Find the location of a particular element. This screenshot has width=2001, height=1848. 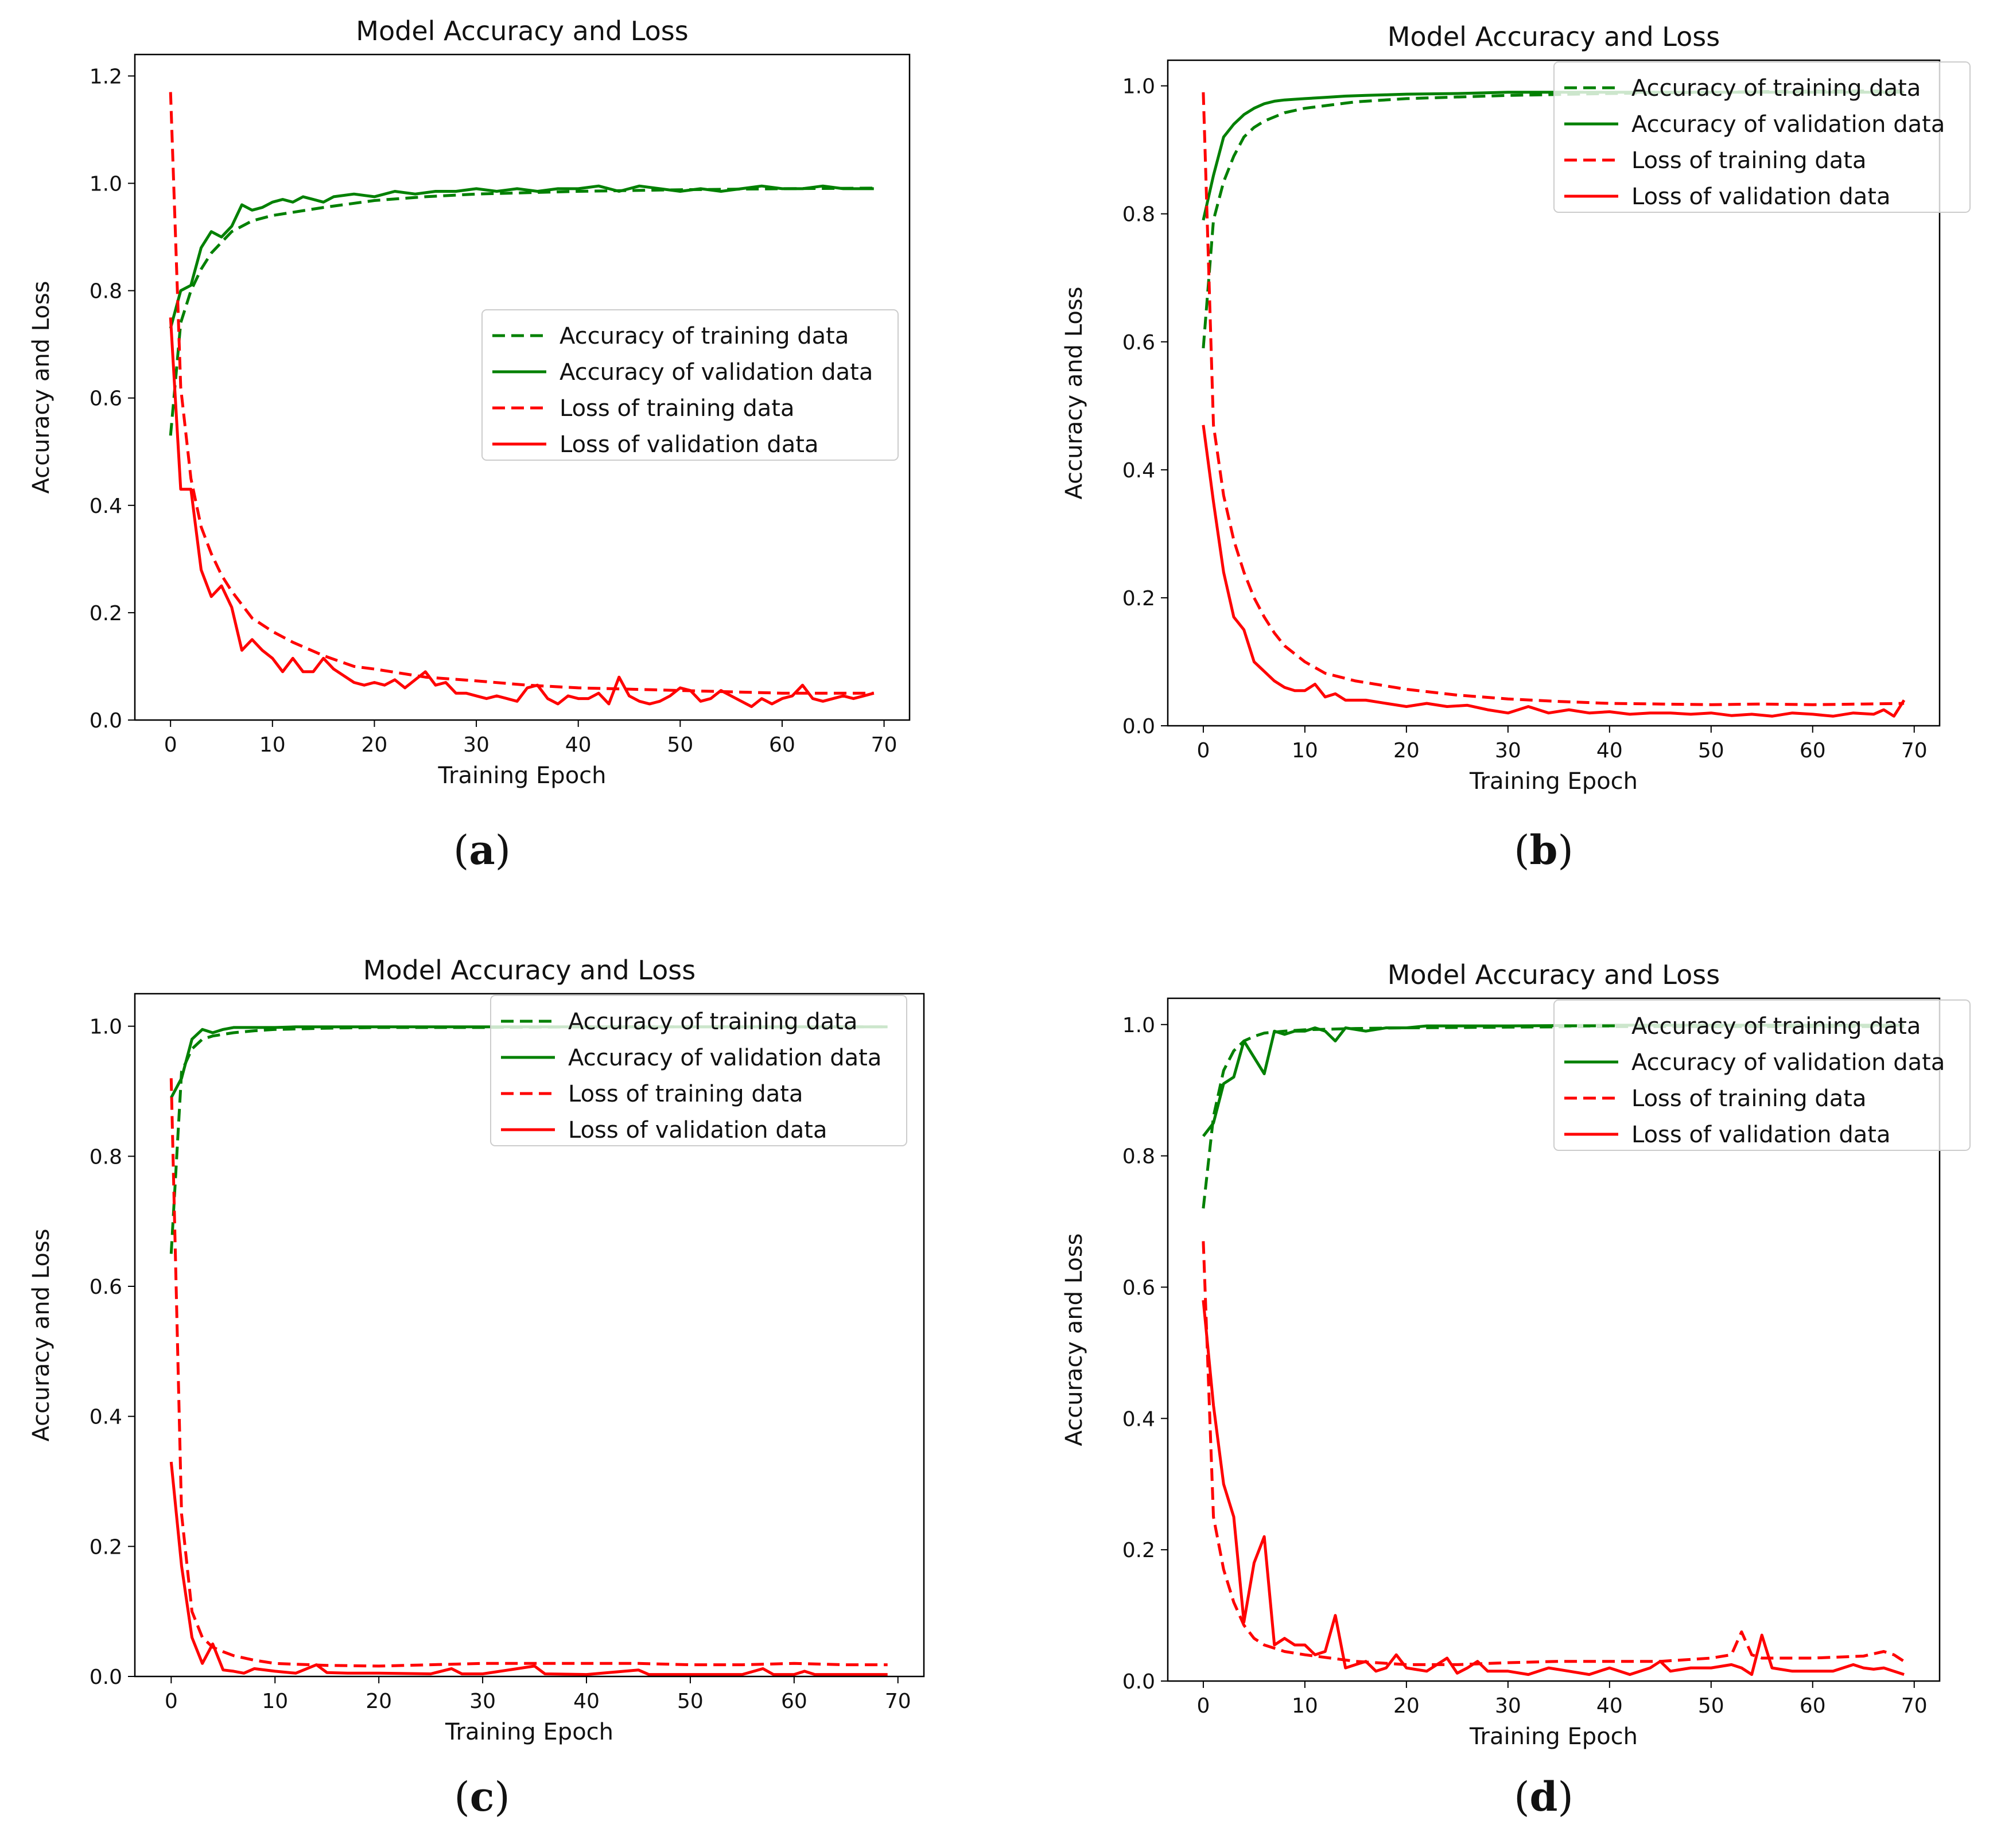

panel-b-ytick-label: 1.0 is located at coordinates (1138, 87).